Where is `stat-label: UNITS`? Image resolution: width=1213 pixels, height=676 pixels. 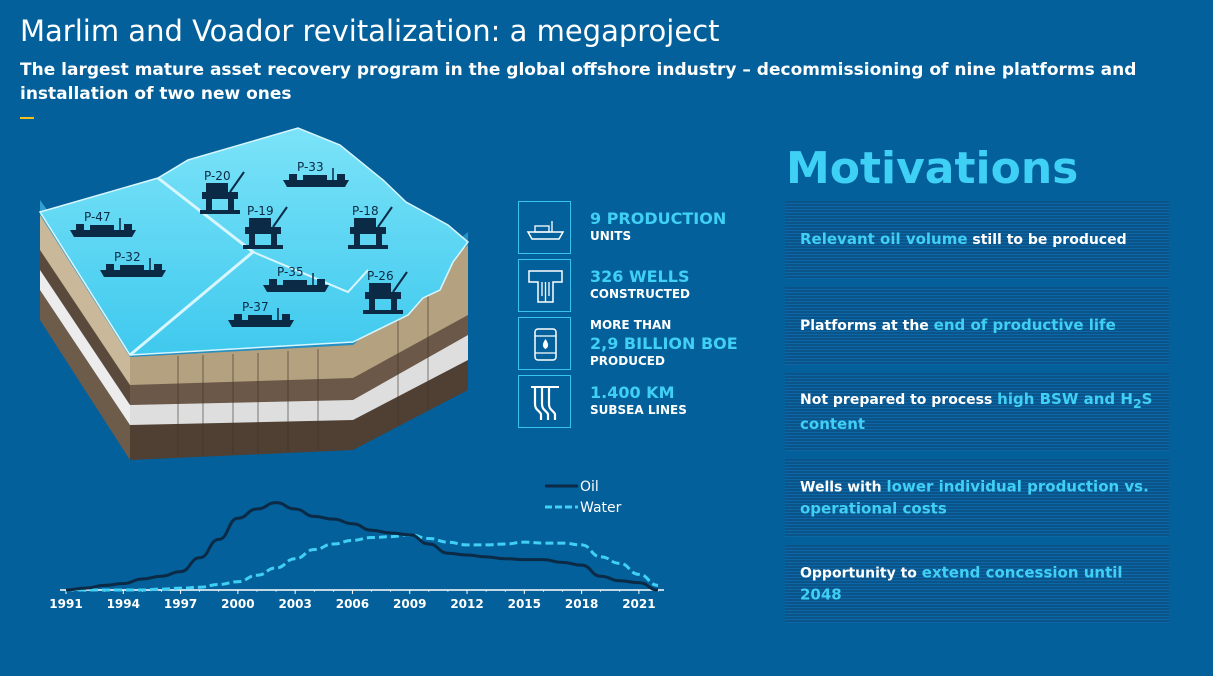
stat-label: UNITS is located at coordinates (611, 236).